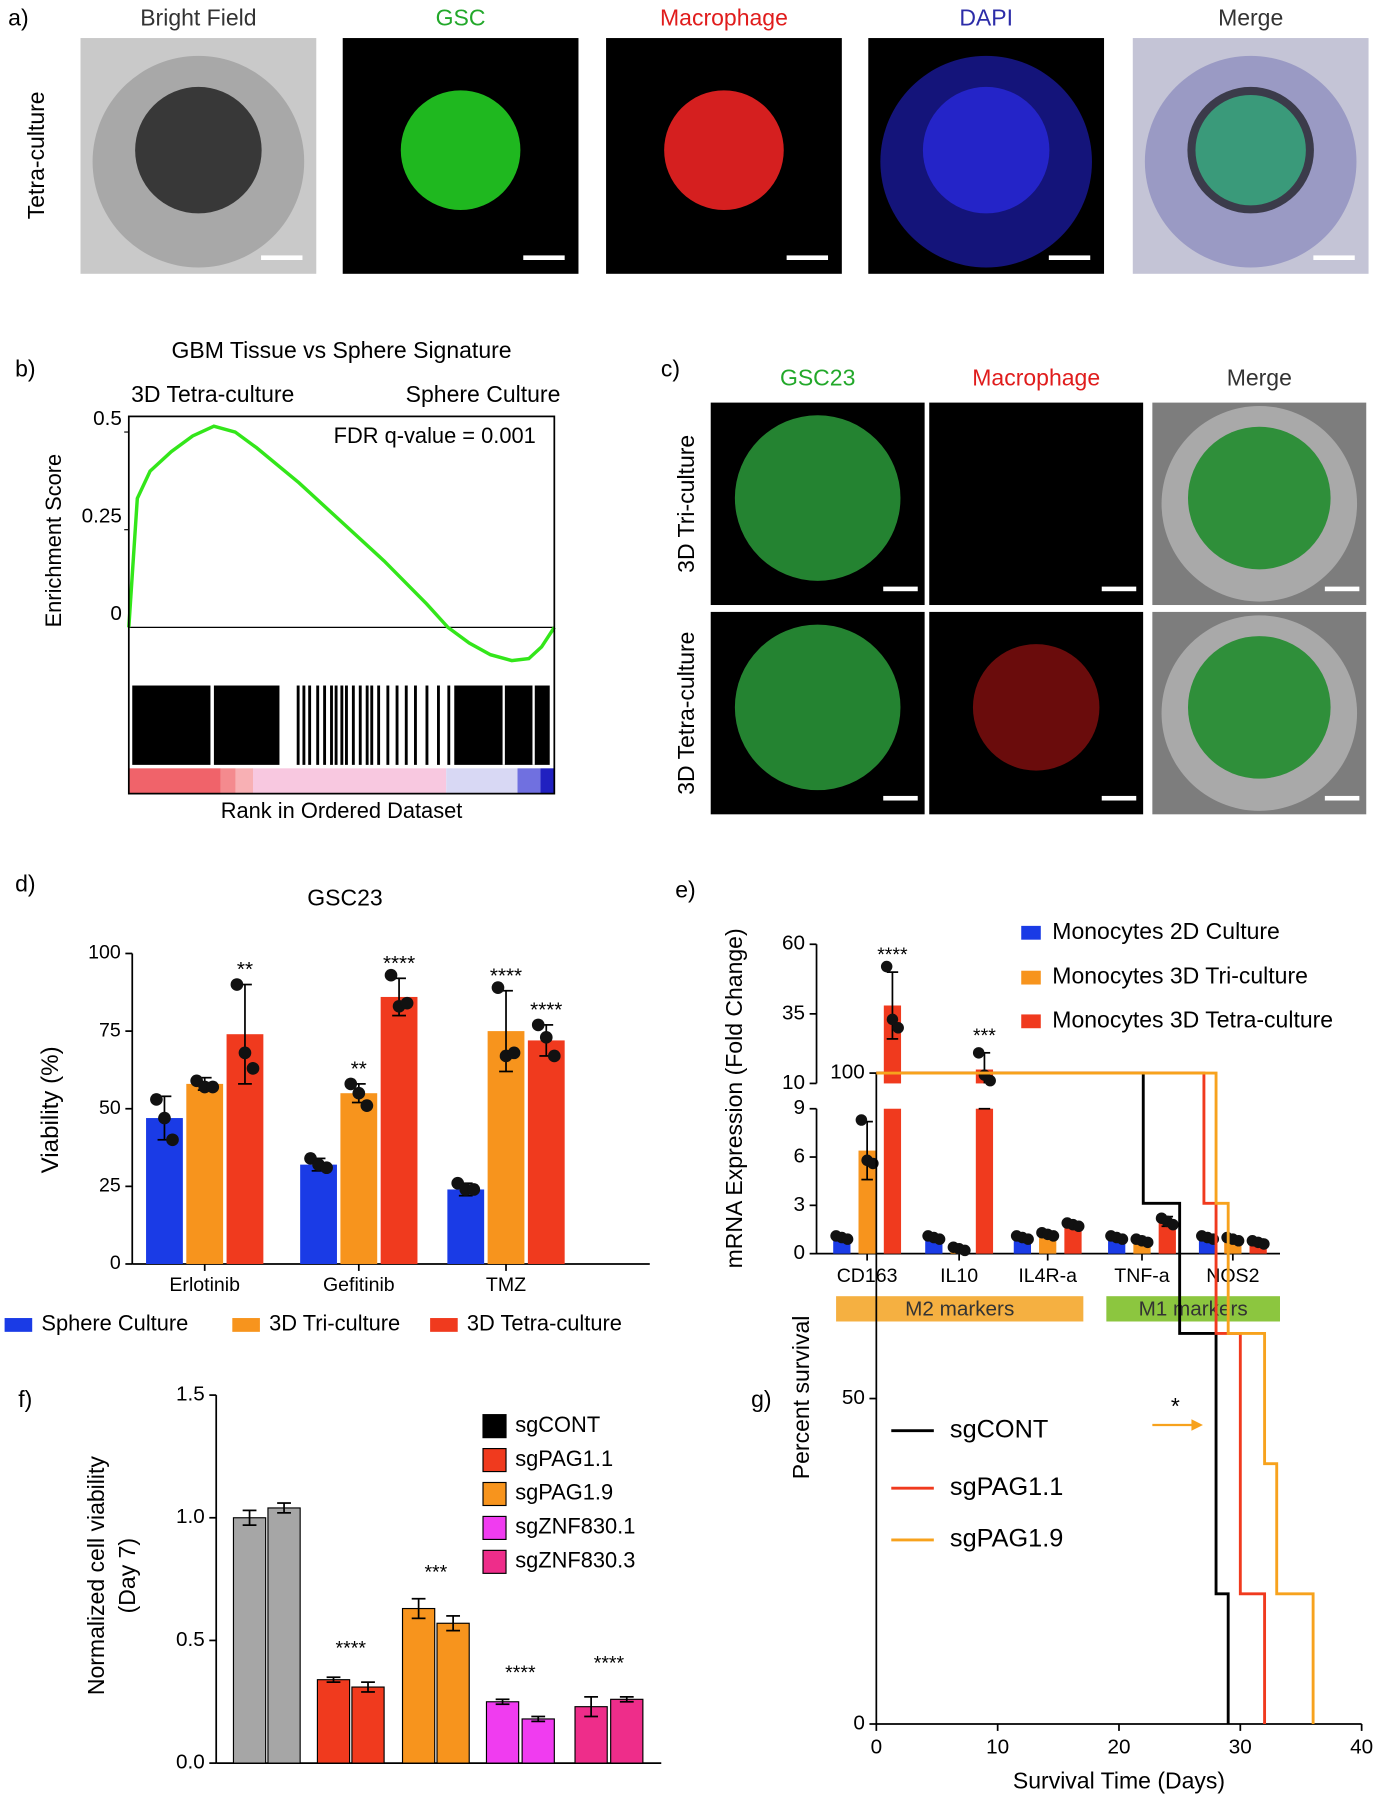  I want to click on column-title: GSC23, so click(817, 378).